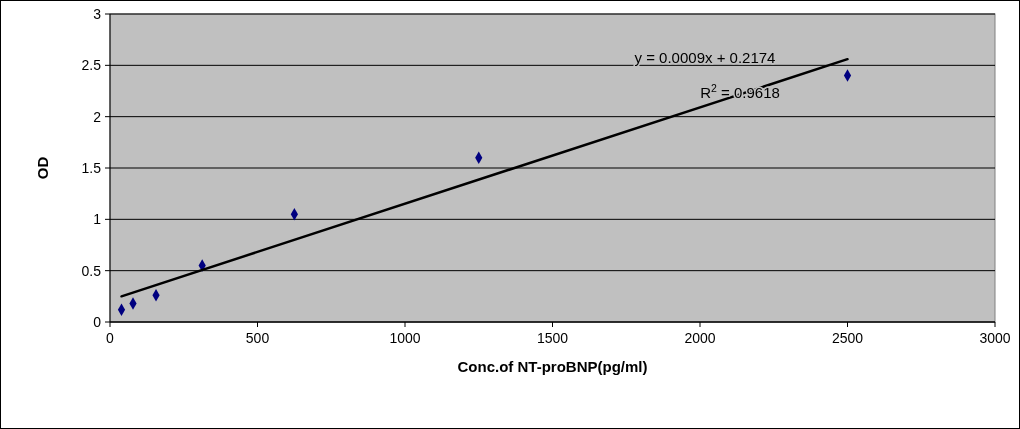 The image size is (1020, 429). Describe the element at coordinates (91, 270) in the screenshot. I see `y-tick-label: 0.5` at that location.